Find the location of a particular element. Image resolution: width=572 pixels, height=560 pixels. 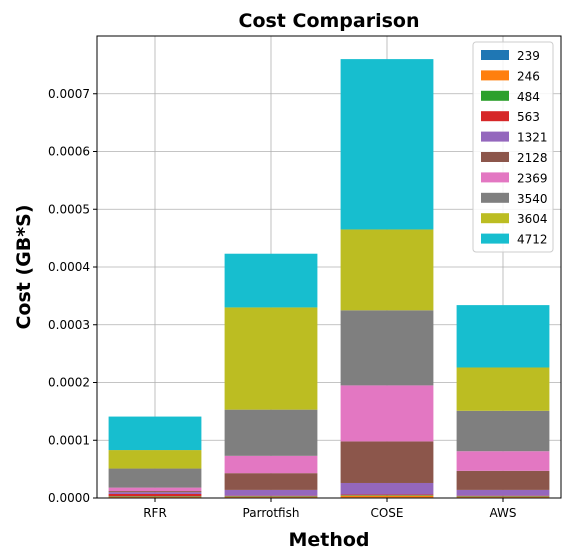

x-tick-label-cose: COSE is located at coordinates (386, 513).